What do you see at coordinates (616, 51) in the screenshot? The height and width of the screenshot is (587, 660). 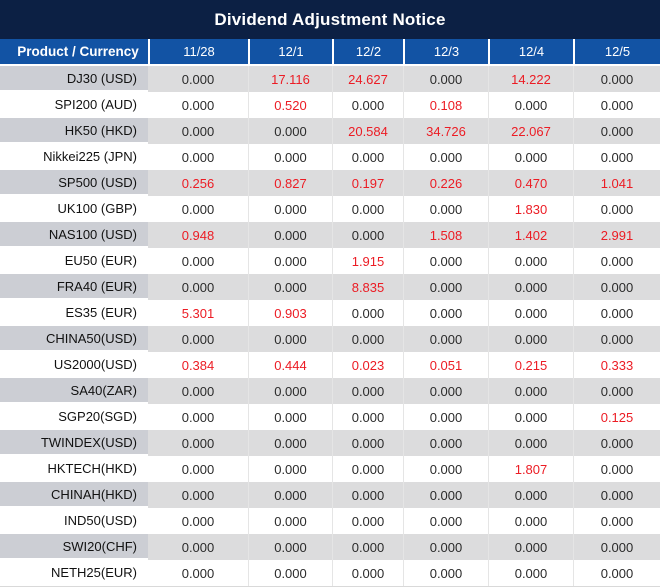 I see `column-header-date: 12/5` at bounding box center [616, 51].